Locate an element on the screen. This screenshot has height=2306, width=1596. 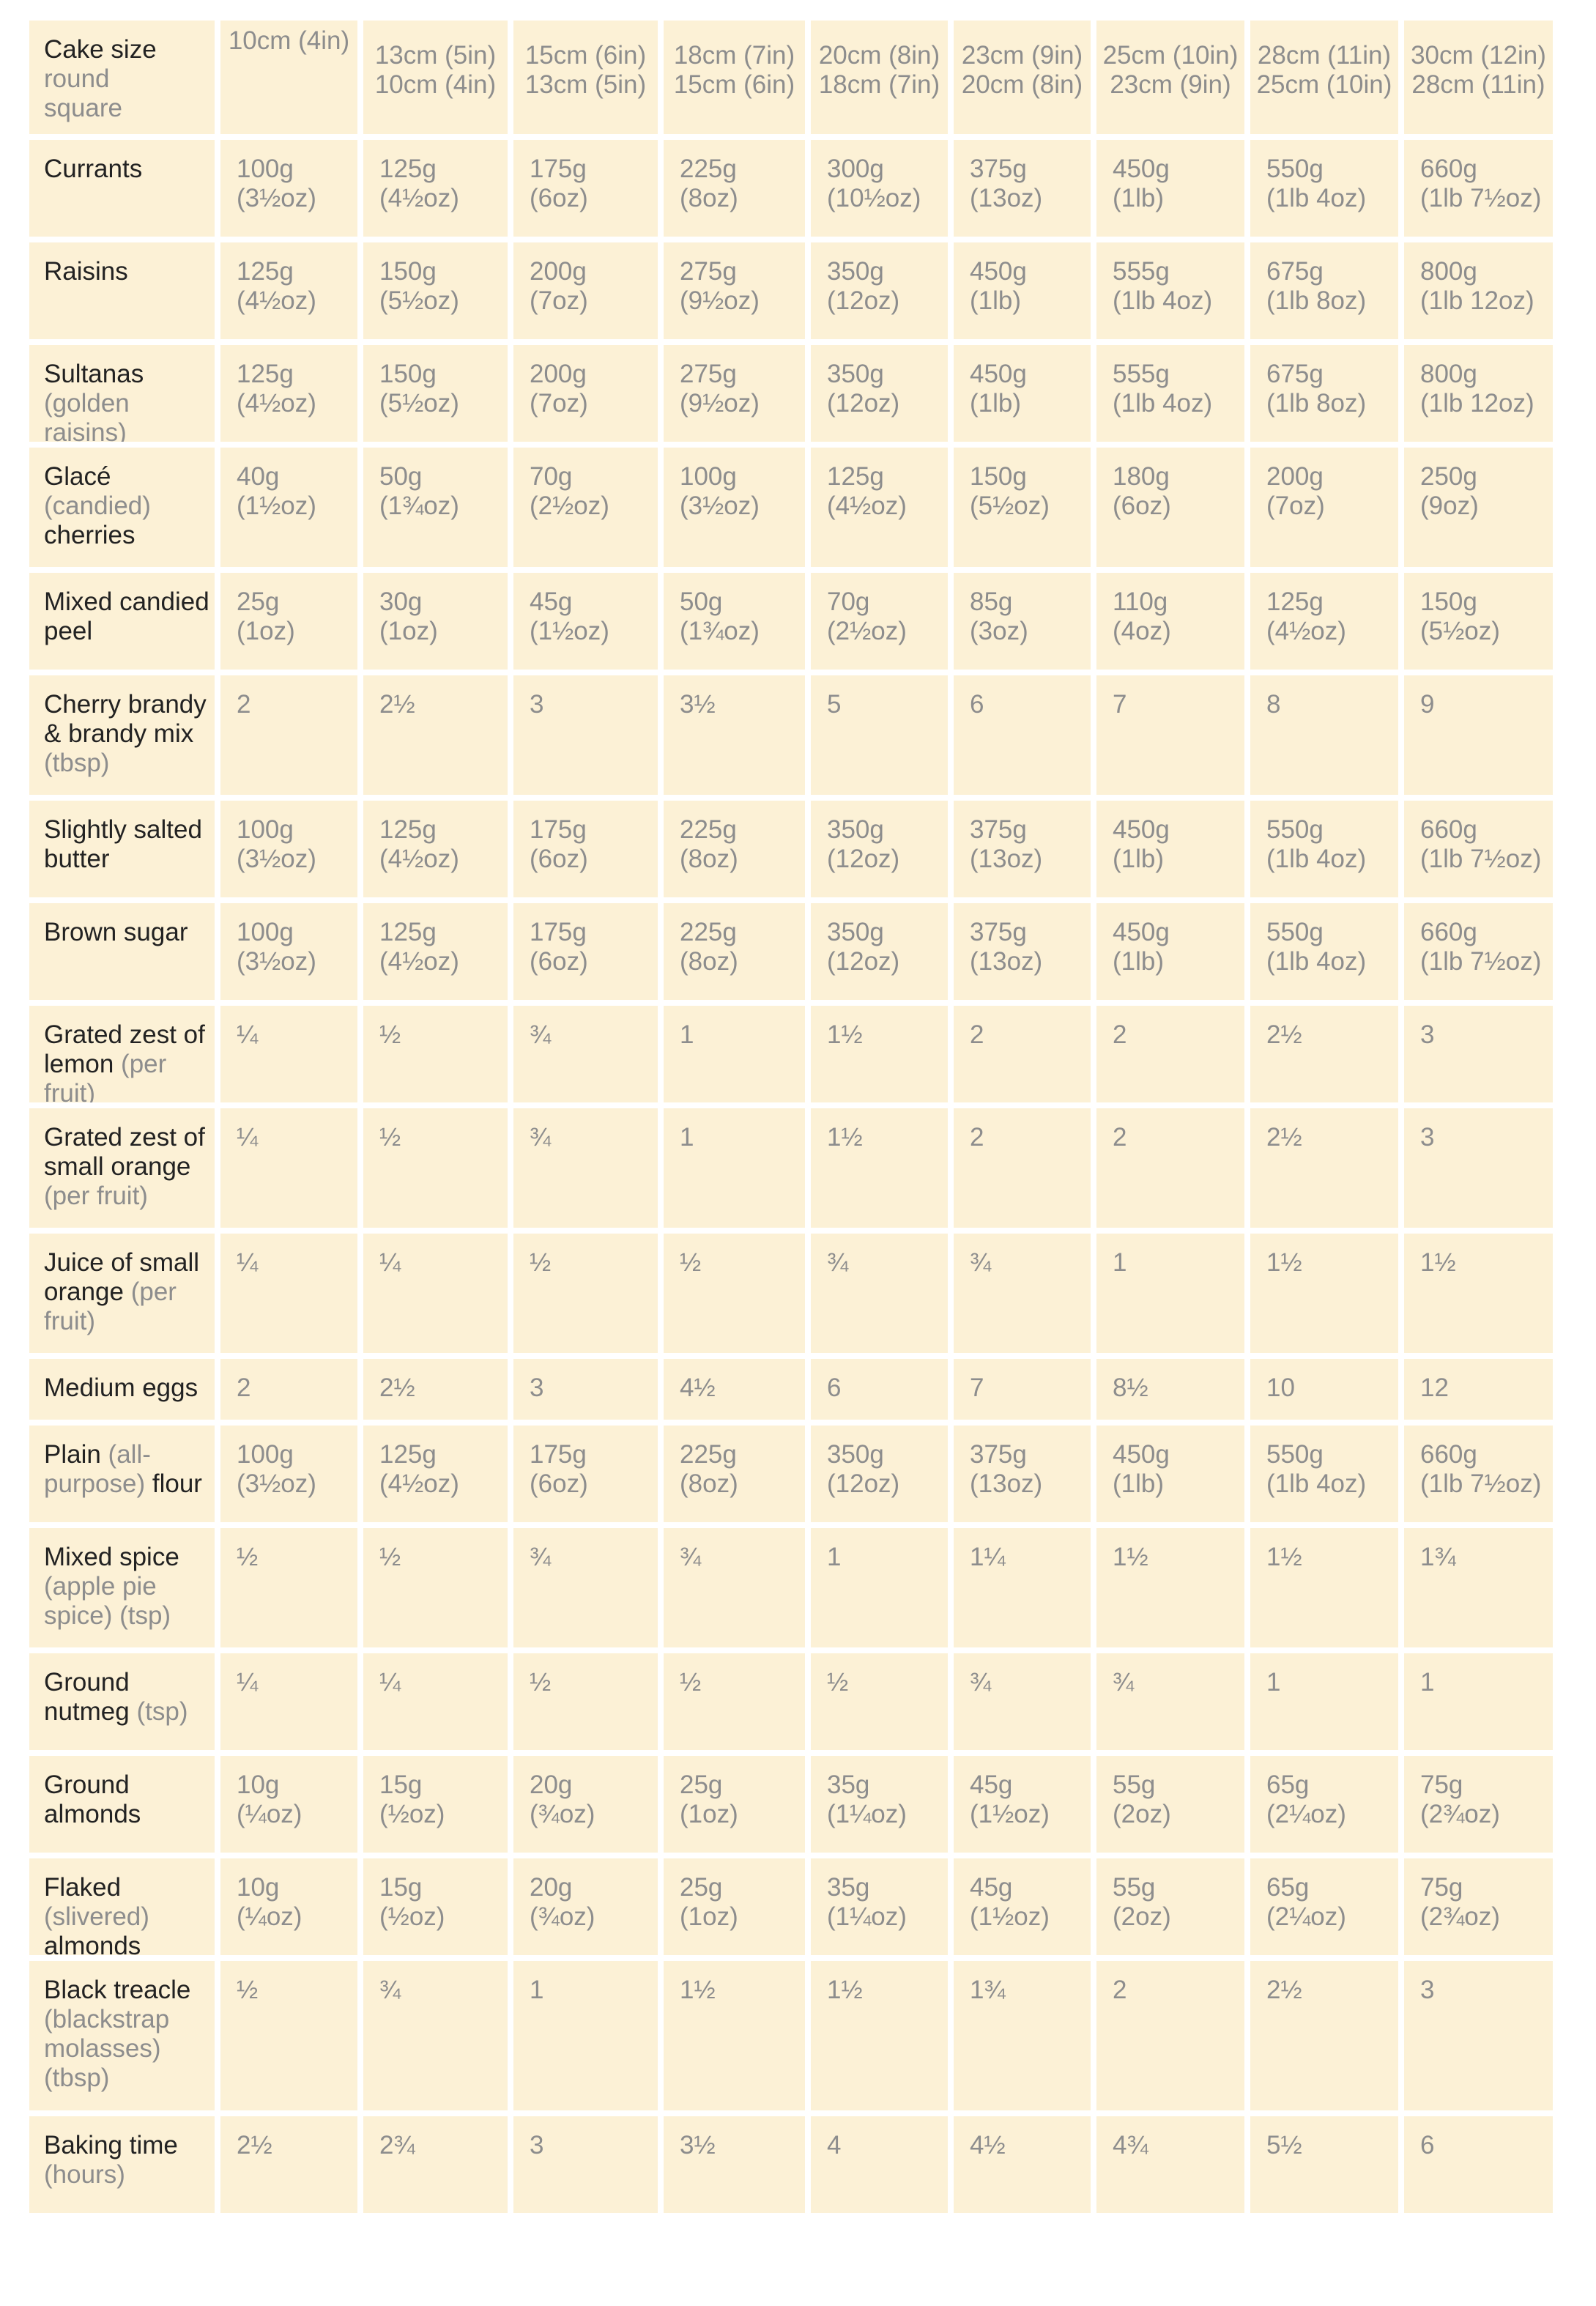
ingredient-name: cherries is located at coordinates (90, 535).